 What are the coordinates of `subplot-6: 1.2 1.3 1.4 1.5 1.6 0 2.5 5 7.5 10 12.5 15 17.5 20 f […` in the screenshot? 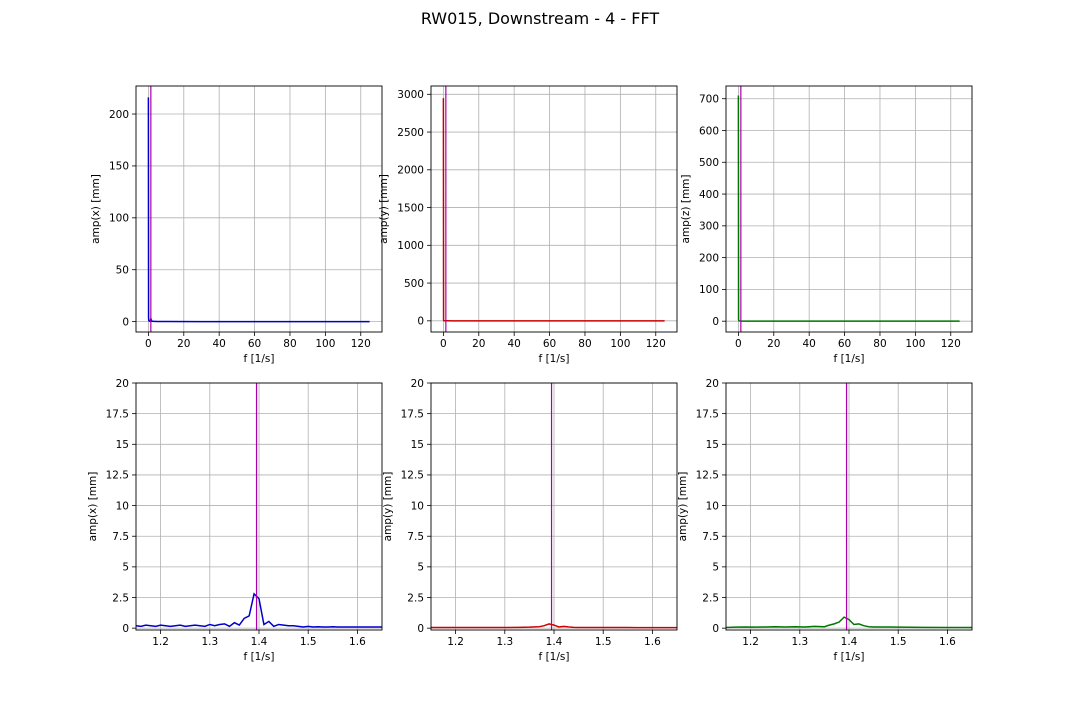 It's located at (825, 520).